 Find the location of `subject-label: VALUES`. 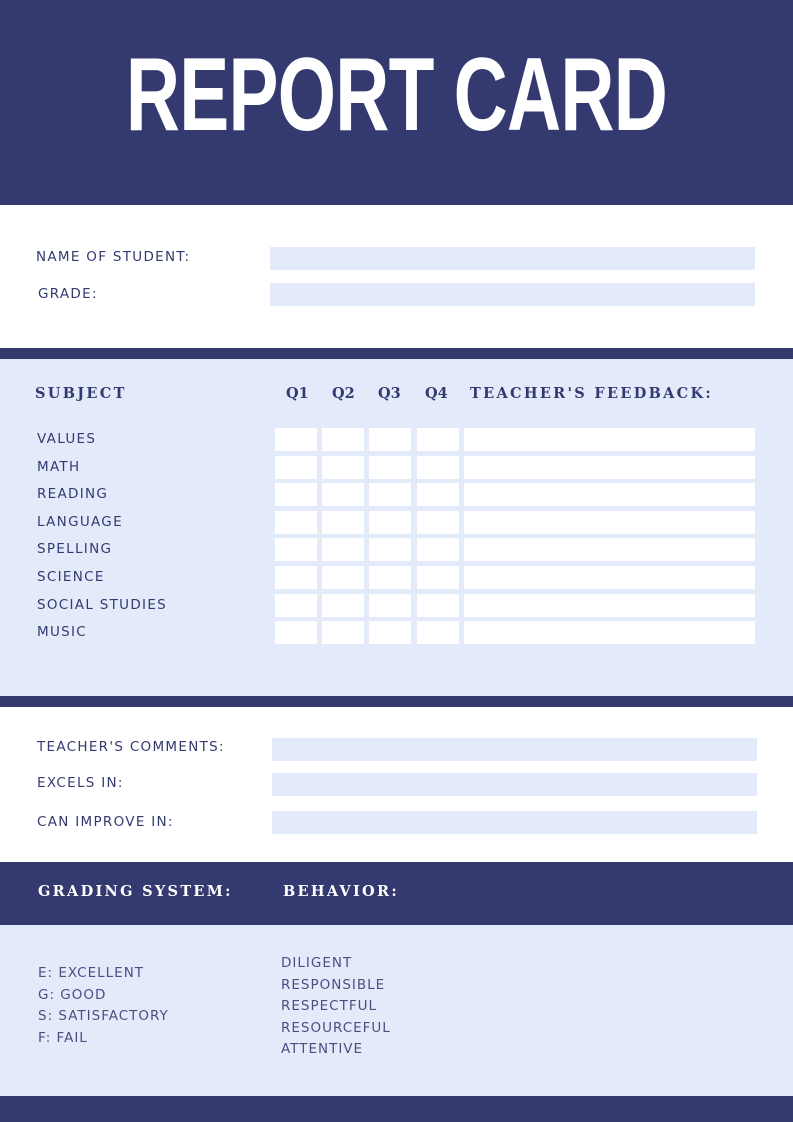

subject-label: VALUES is located at coordinates (67, 439).